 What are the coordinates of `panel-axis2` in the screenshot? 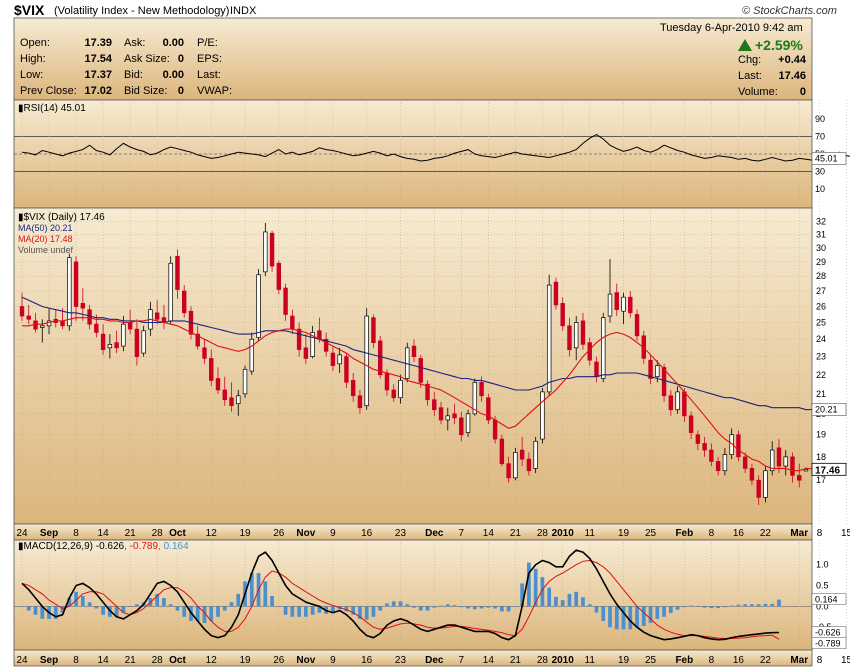 It's located at (413, 658).